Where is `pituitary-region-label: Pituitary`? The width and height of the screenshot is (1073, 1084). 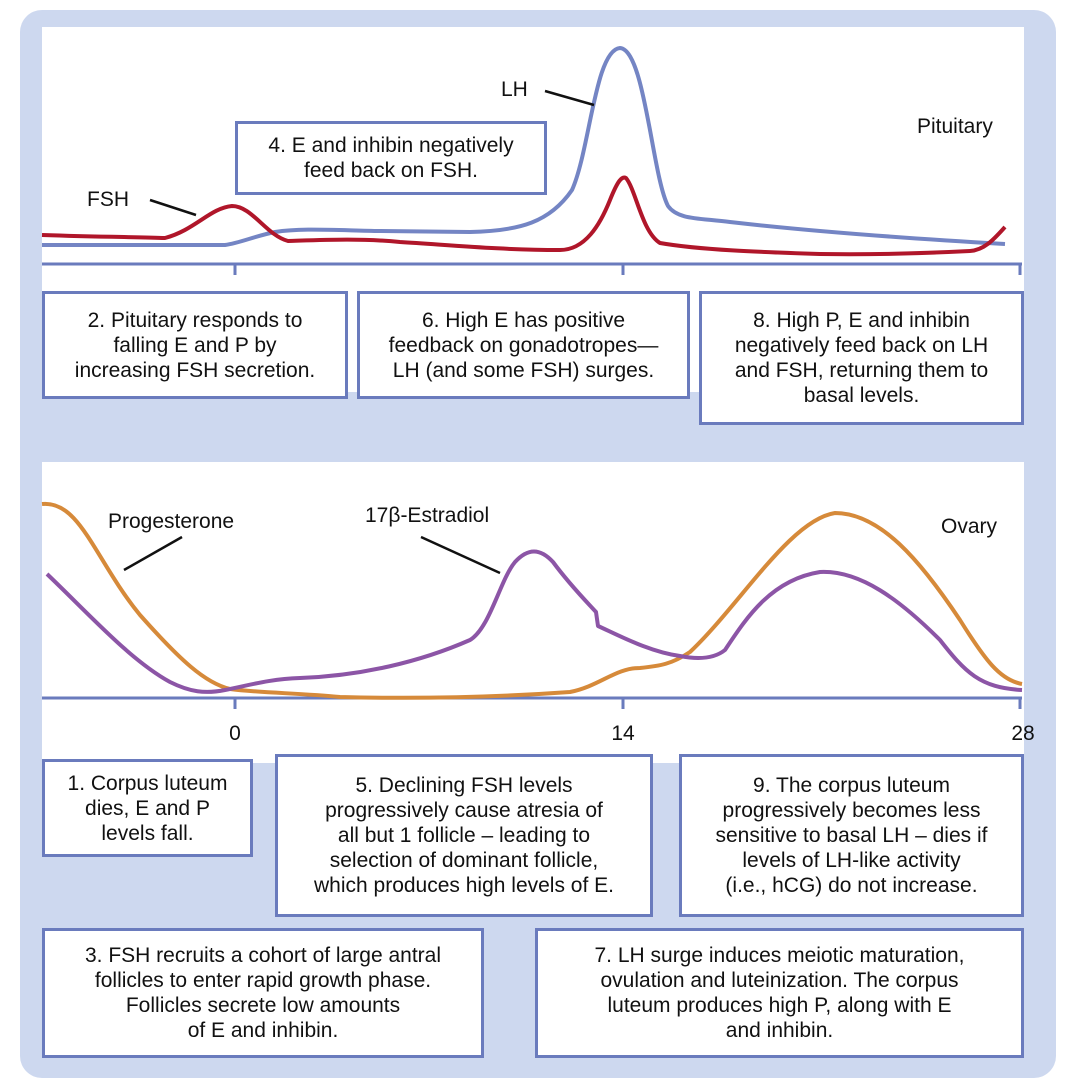 pituitary-region-label: Pituitary is located at coordinates (955, 126).